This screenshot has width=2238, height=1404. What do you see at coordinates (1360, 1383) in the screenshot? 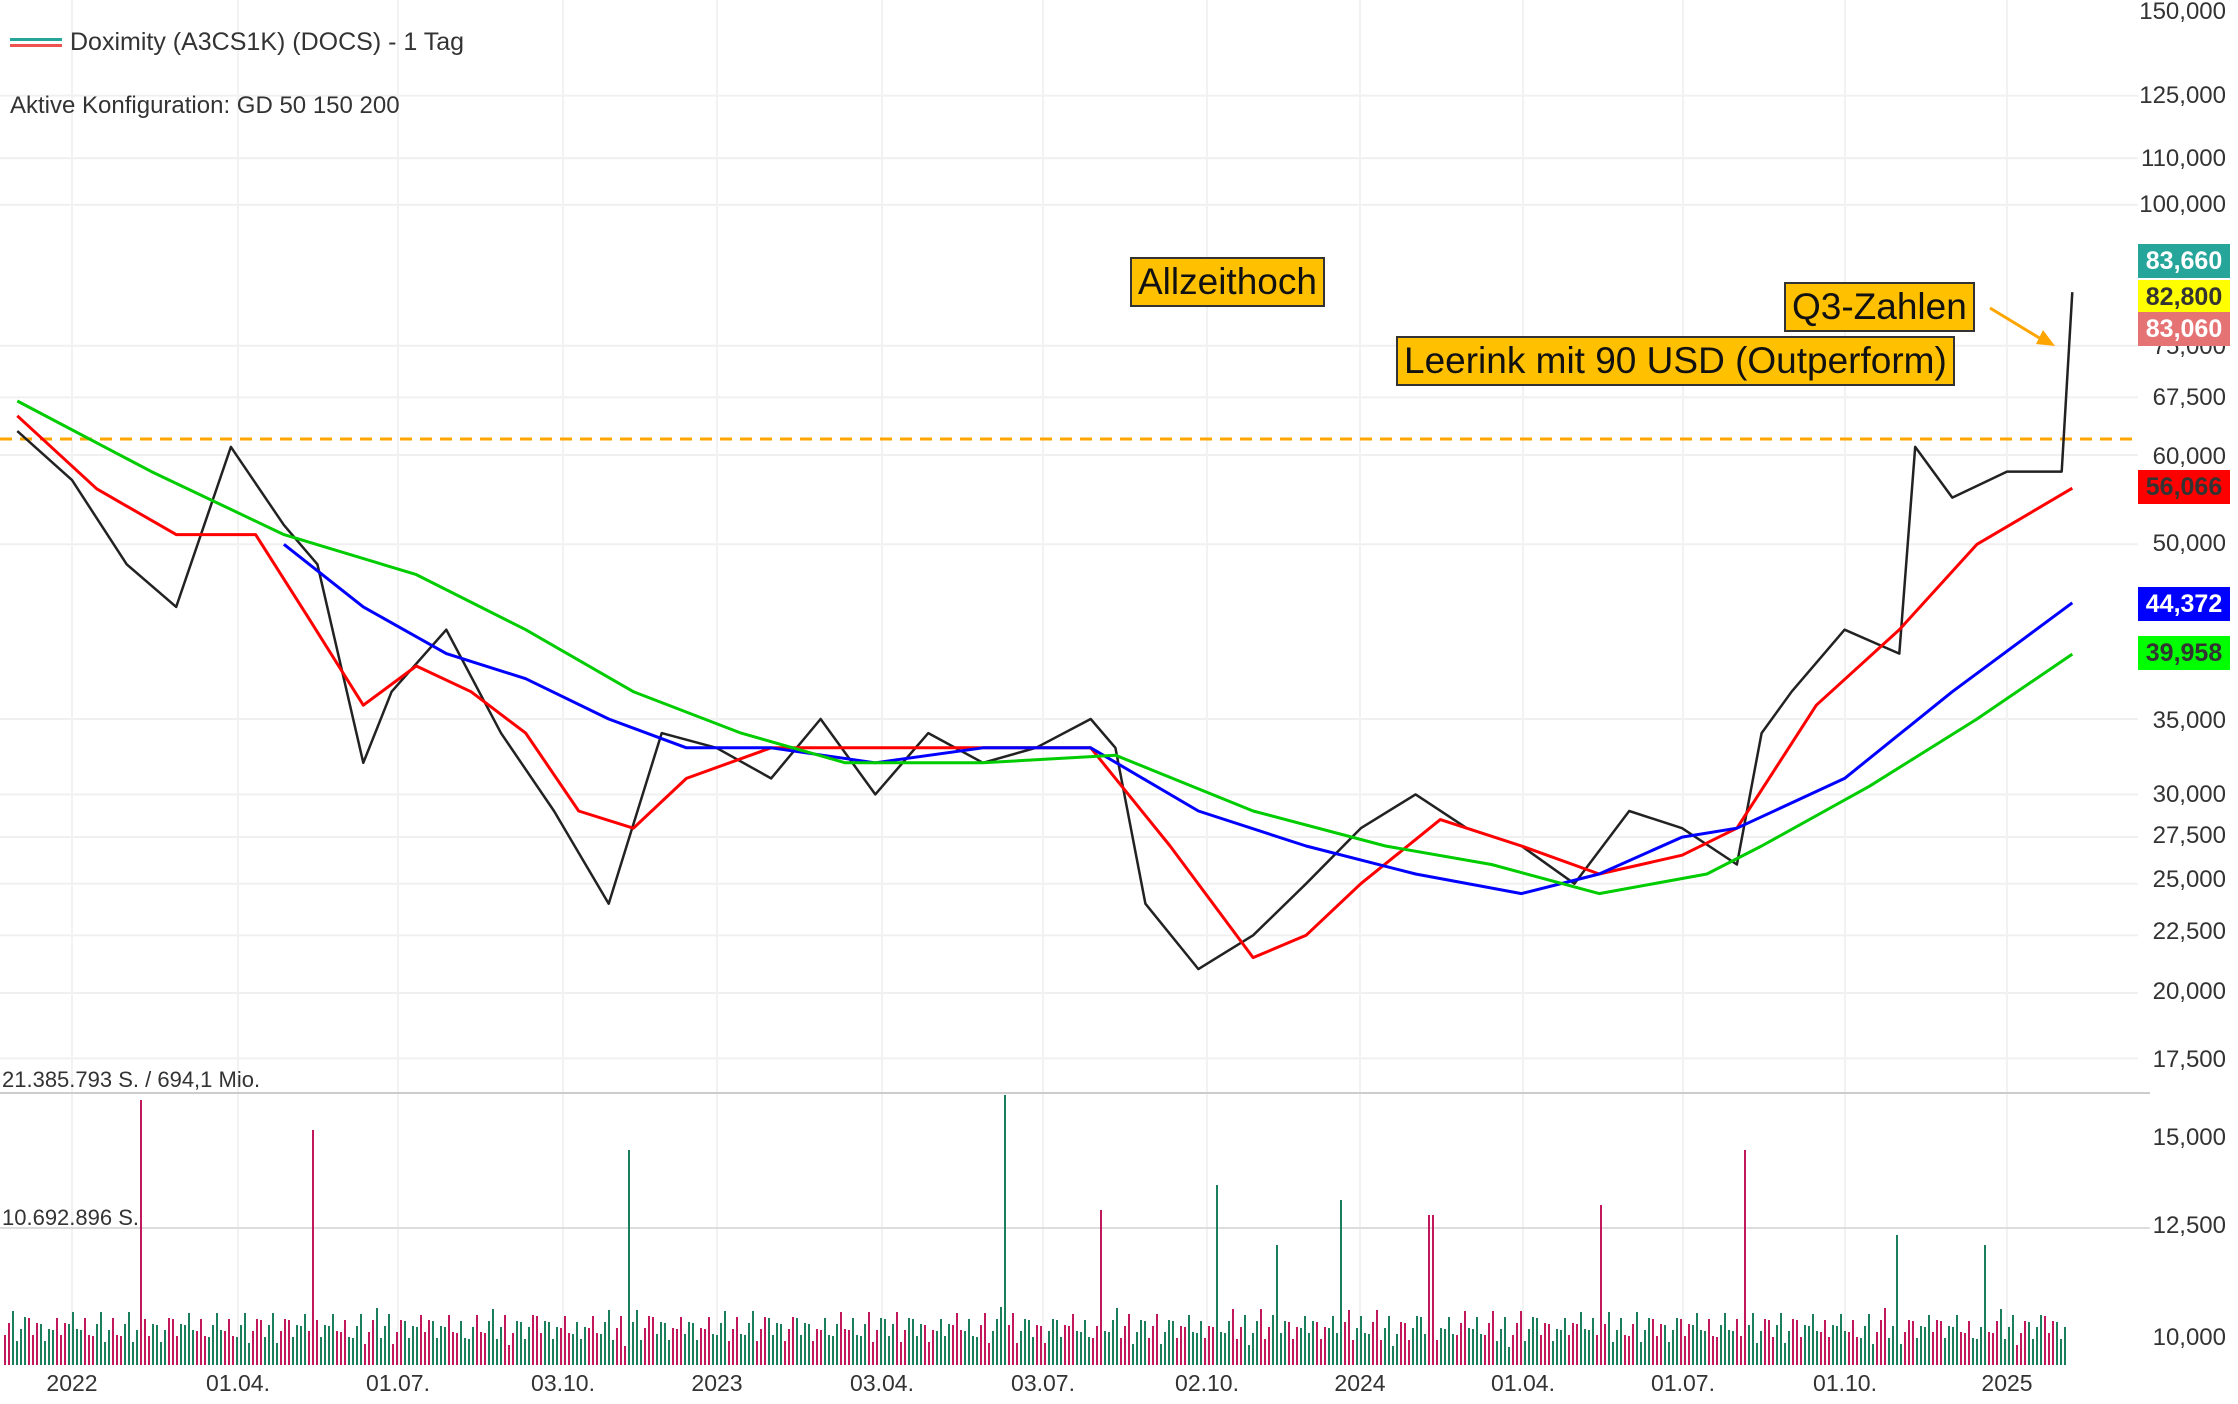
I see `x-tick-label: 2024` at bounding box center [1360, 1383].